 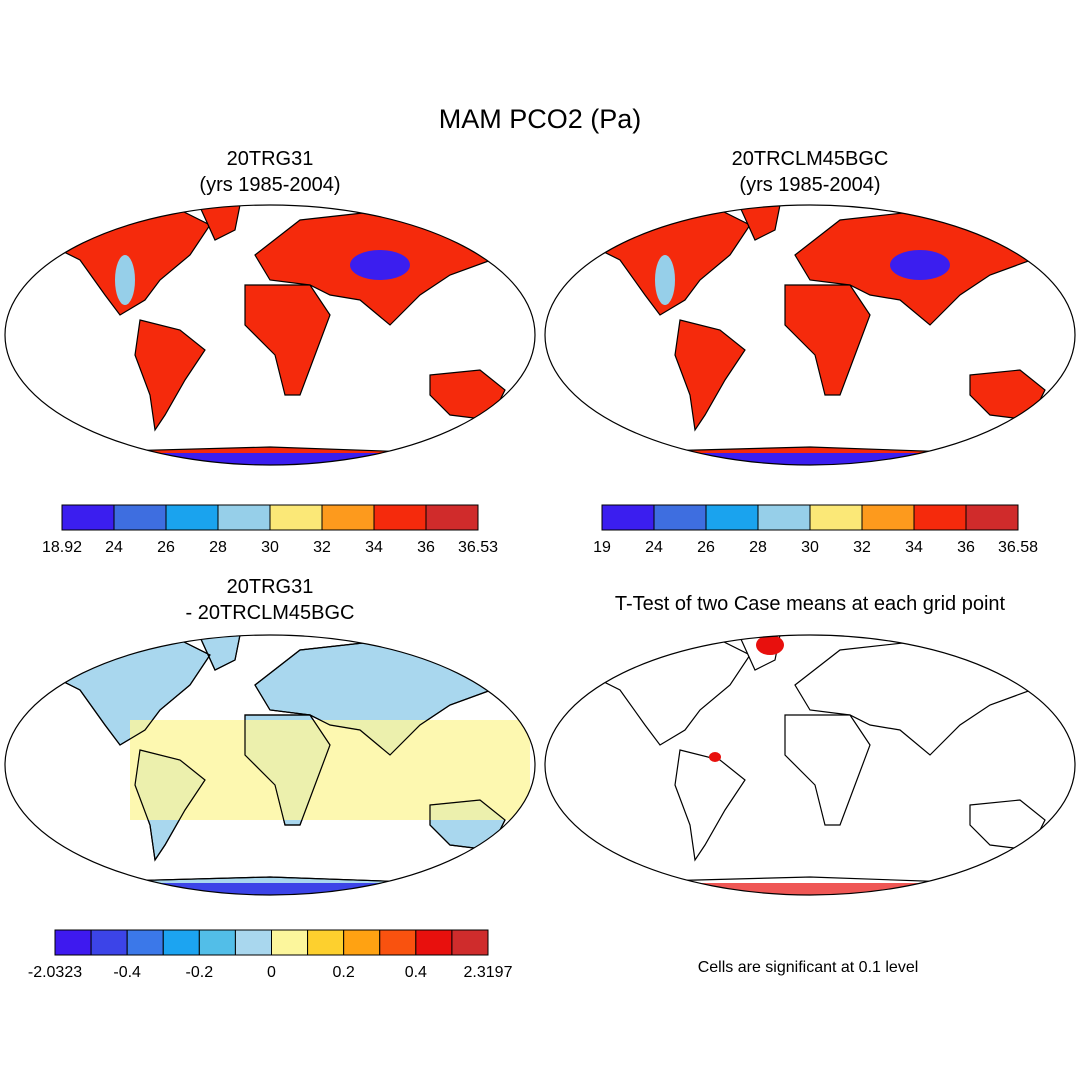 What do you see at coordinates (540, 119) in the screenshot?
I see `figure-title: MAM PCO2 (Pa)` at bounding box center [540, 119].